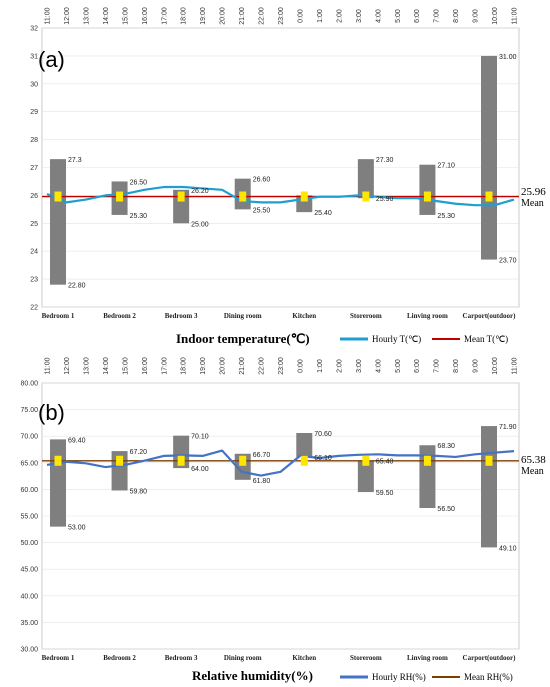 The width and height of the screenshot is (550, 687). What do you see at coordinates (75, 160) in the screenshot?
I see `max-value-label: 27.3` at bounding box center [75, 160].